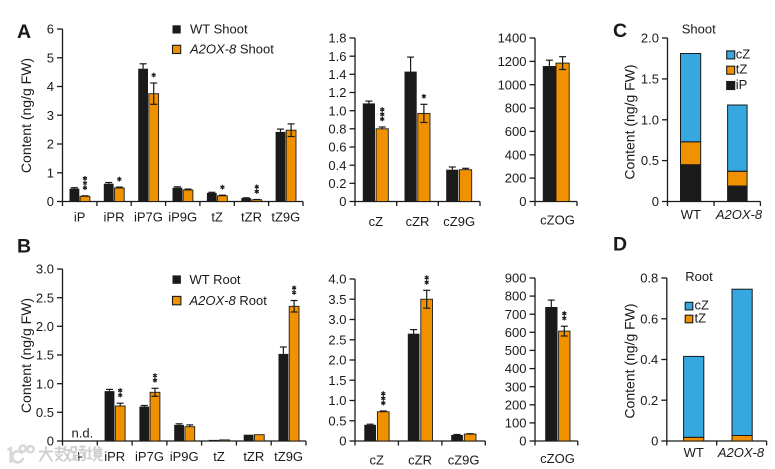 This screenshot has height=469, width=775. What do you see at coordinates (337, 38) in the screenshot?
I see `svg-text: 1.8` at bounding box center [337, 38].